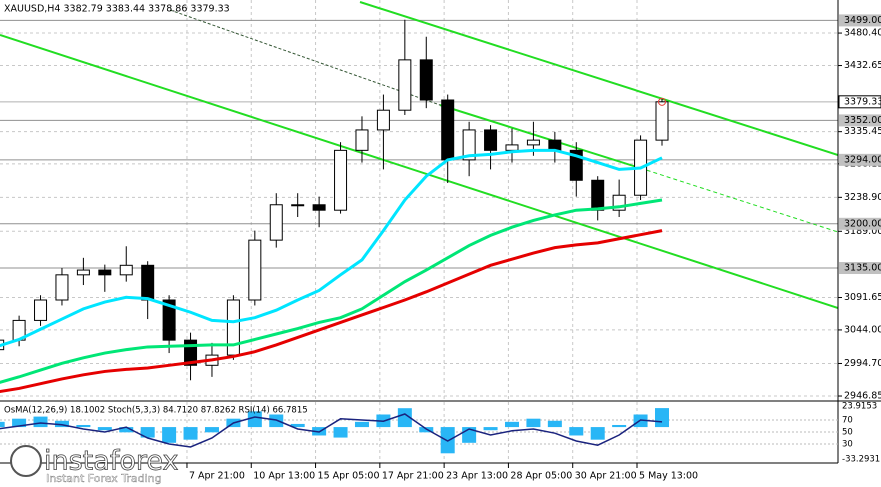 The image size is (881, 487). What do you see at coordinates (104, 478) in the screenshot?
I see `slogan: Instant Forex Trading` at bounding box center [104, 478].